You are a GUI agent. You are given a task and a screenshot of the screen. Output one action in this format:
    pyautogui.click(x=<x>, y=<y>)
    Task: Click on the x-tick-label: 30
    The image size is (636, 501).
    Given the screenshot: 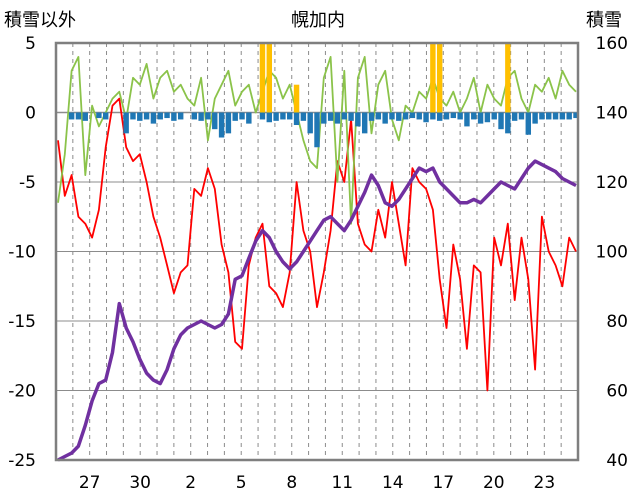 What is the action you would take?
    pyautogui.click(x=140, y=483)
    